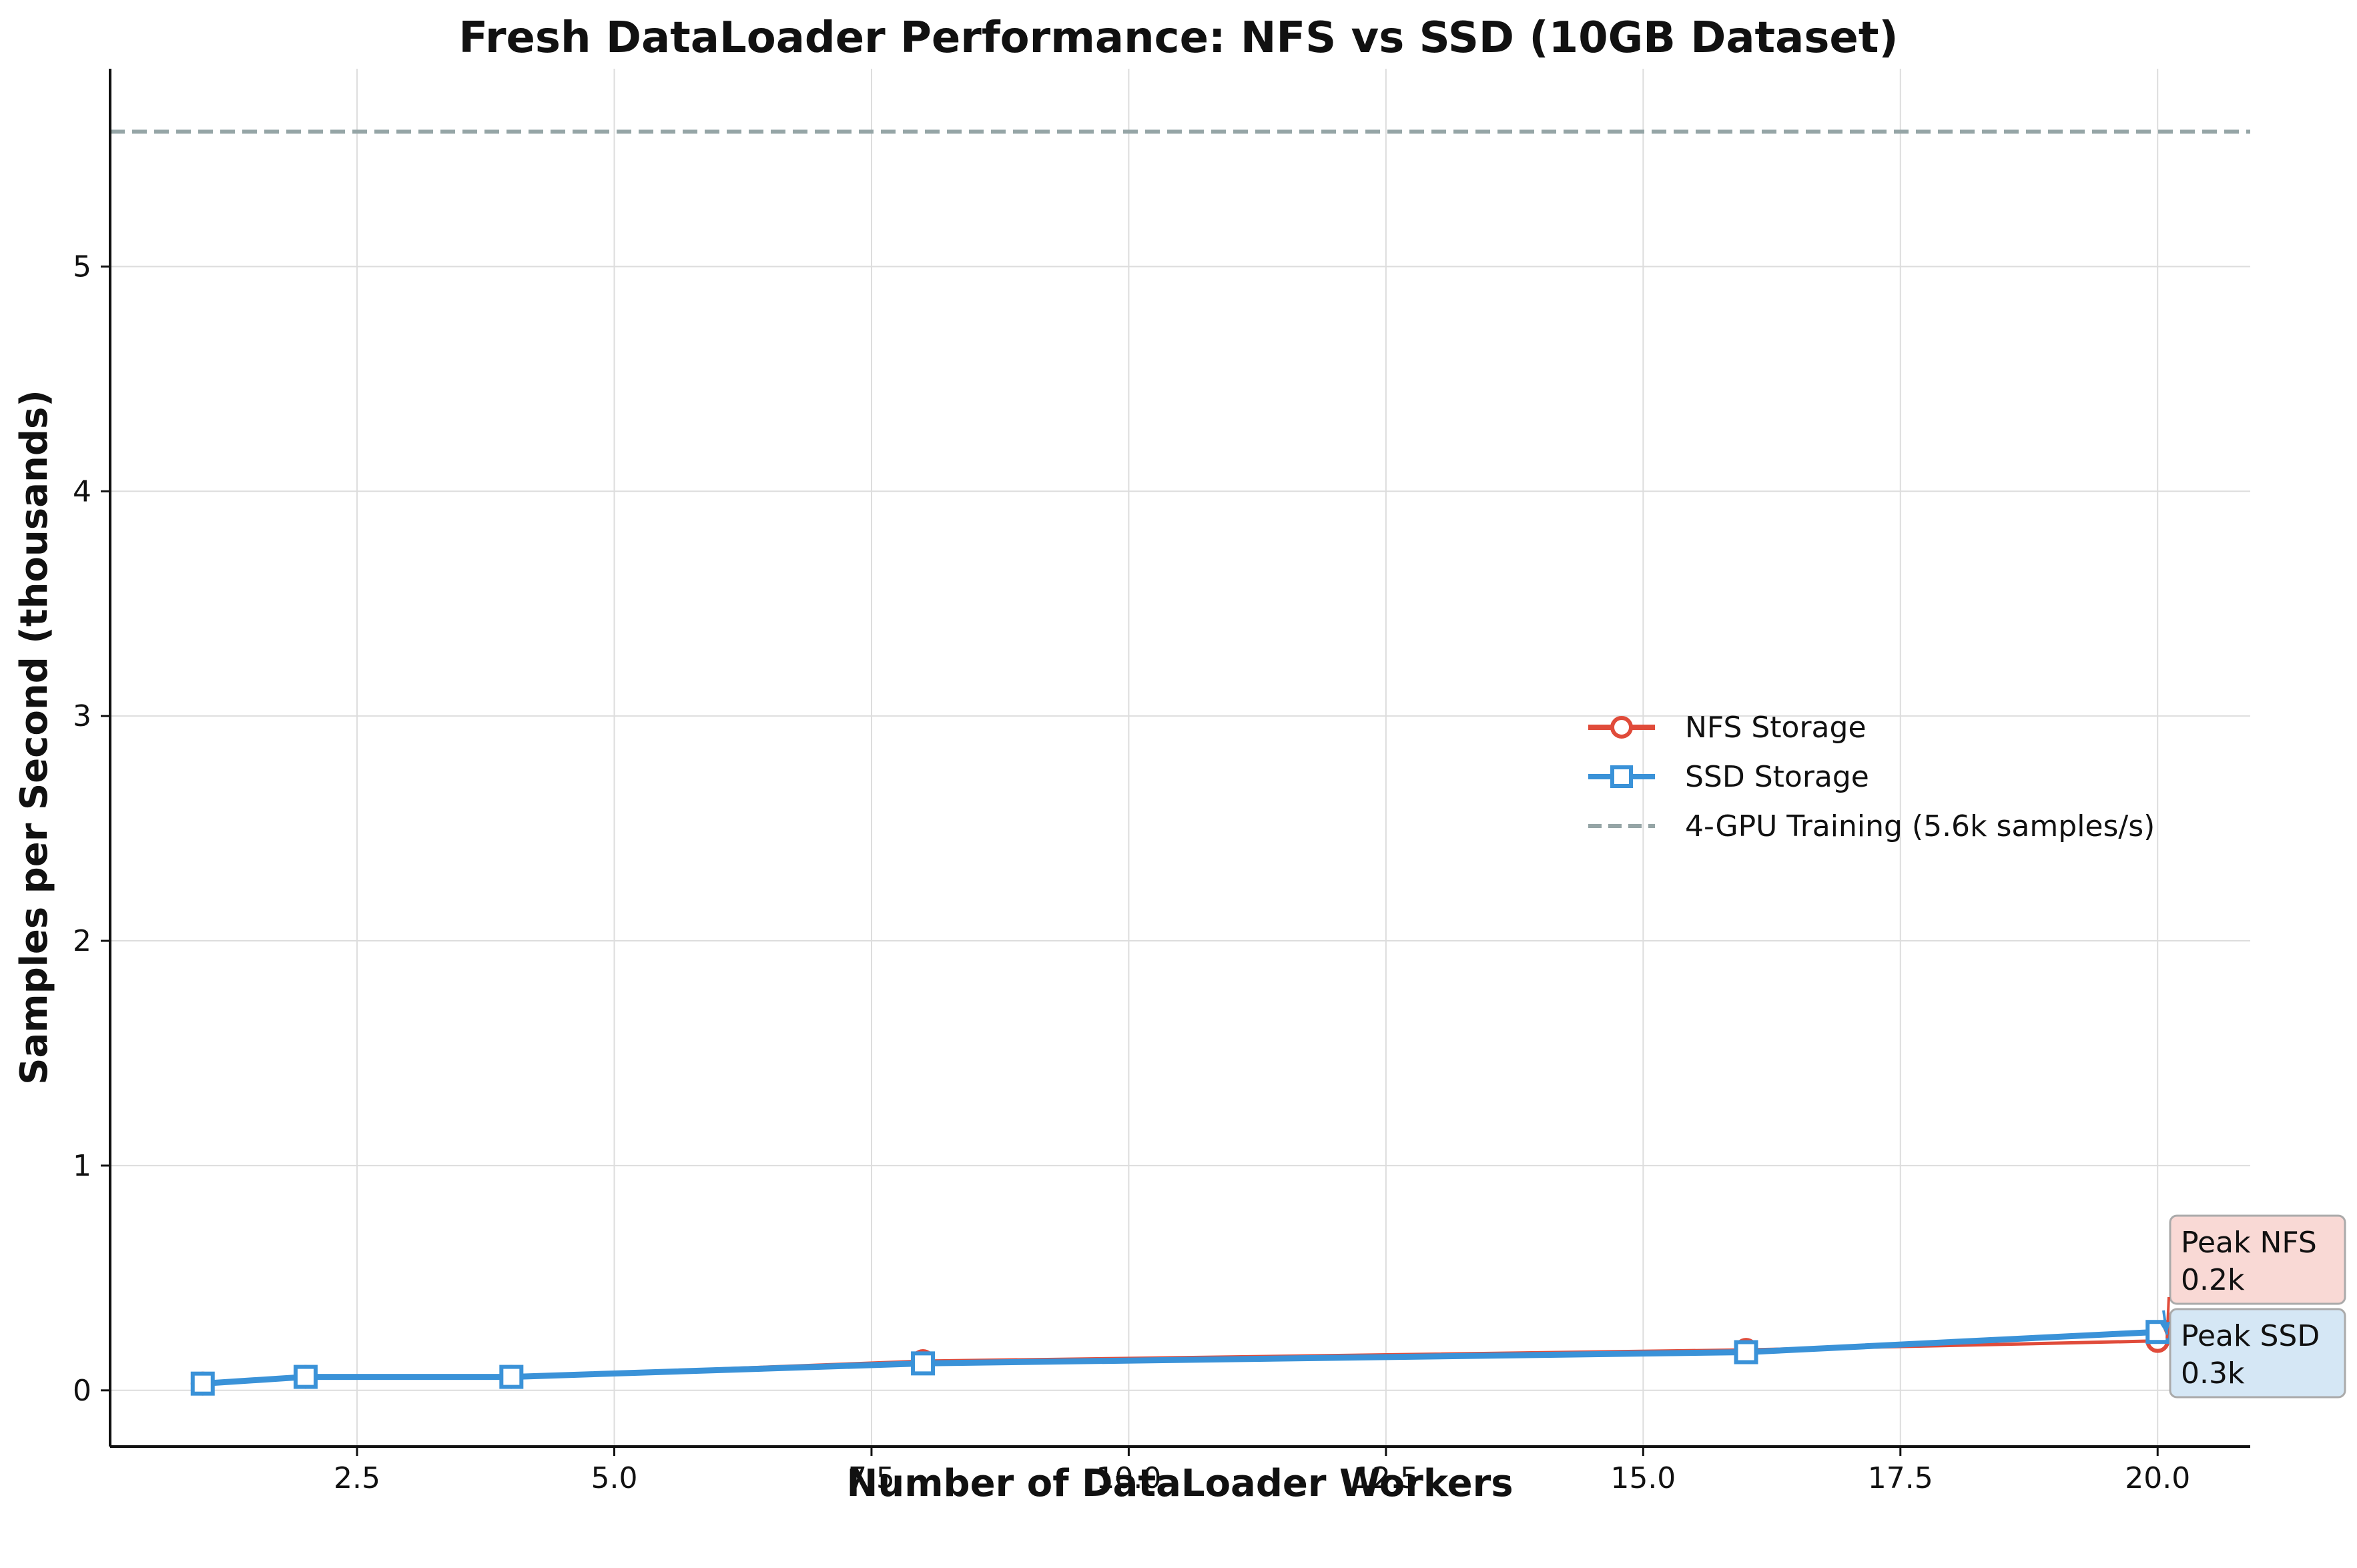 The width and height of the screenshot is (2357, 1568). Describe the element at coordinates (1776, 728) in the screenshot. I see `legend-label: NFS Storage` at that location.